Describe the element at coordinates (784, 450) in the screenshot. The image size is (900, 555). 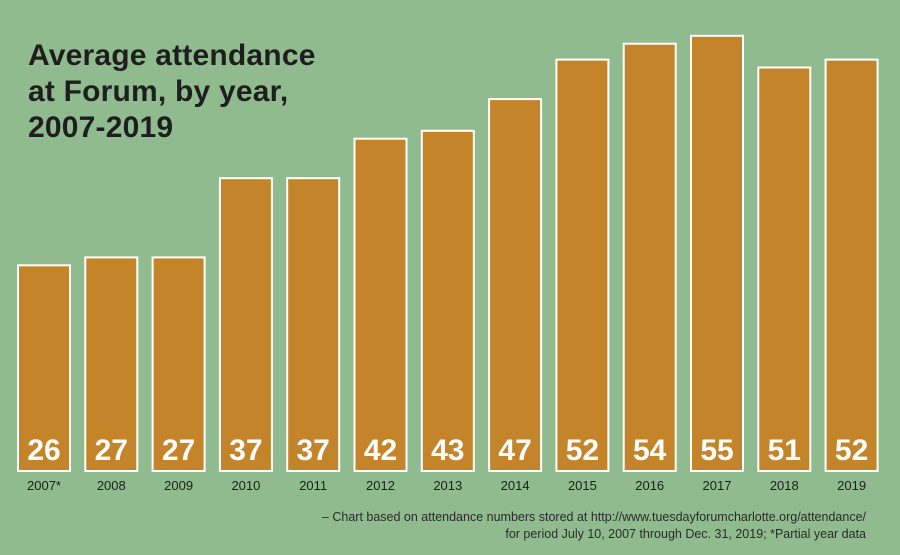
I see `data-label-2018: 51` at that location.